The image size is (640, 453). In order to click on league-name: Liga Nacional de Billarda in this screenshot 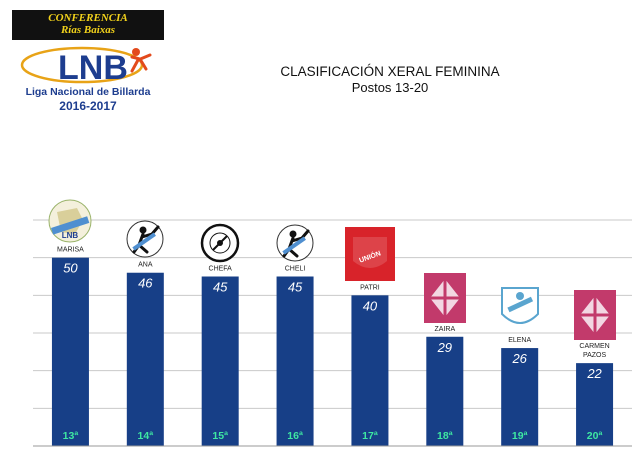, I will do `click(88, 92)`.